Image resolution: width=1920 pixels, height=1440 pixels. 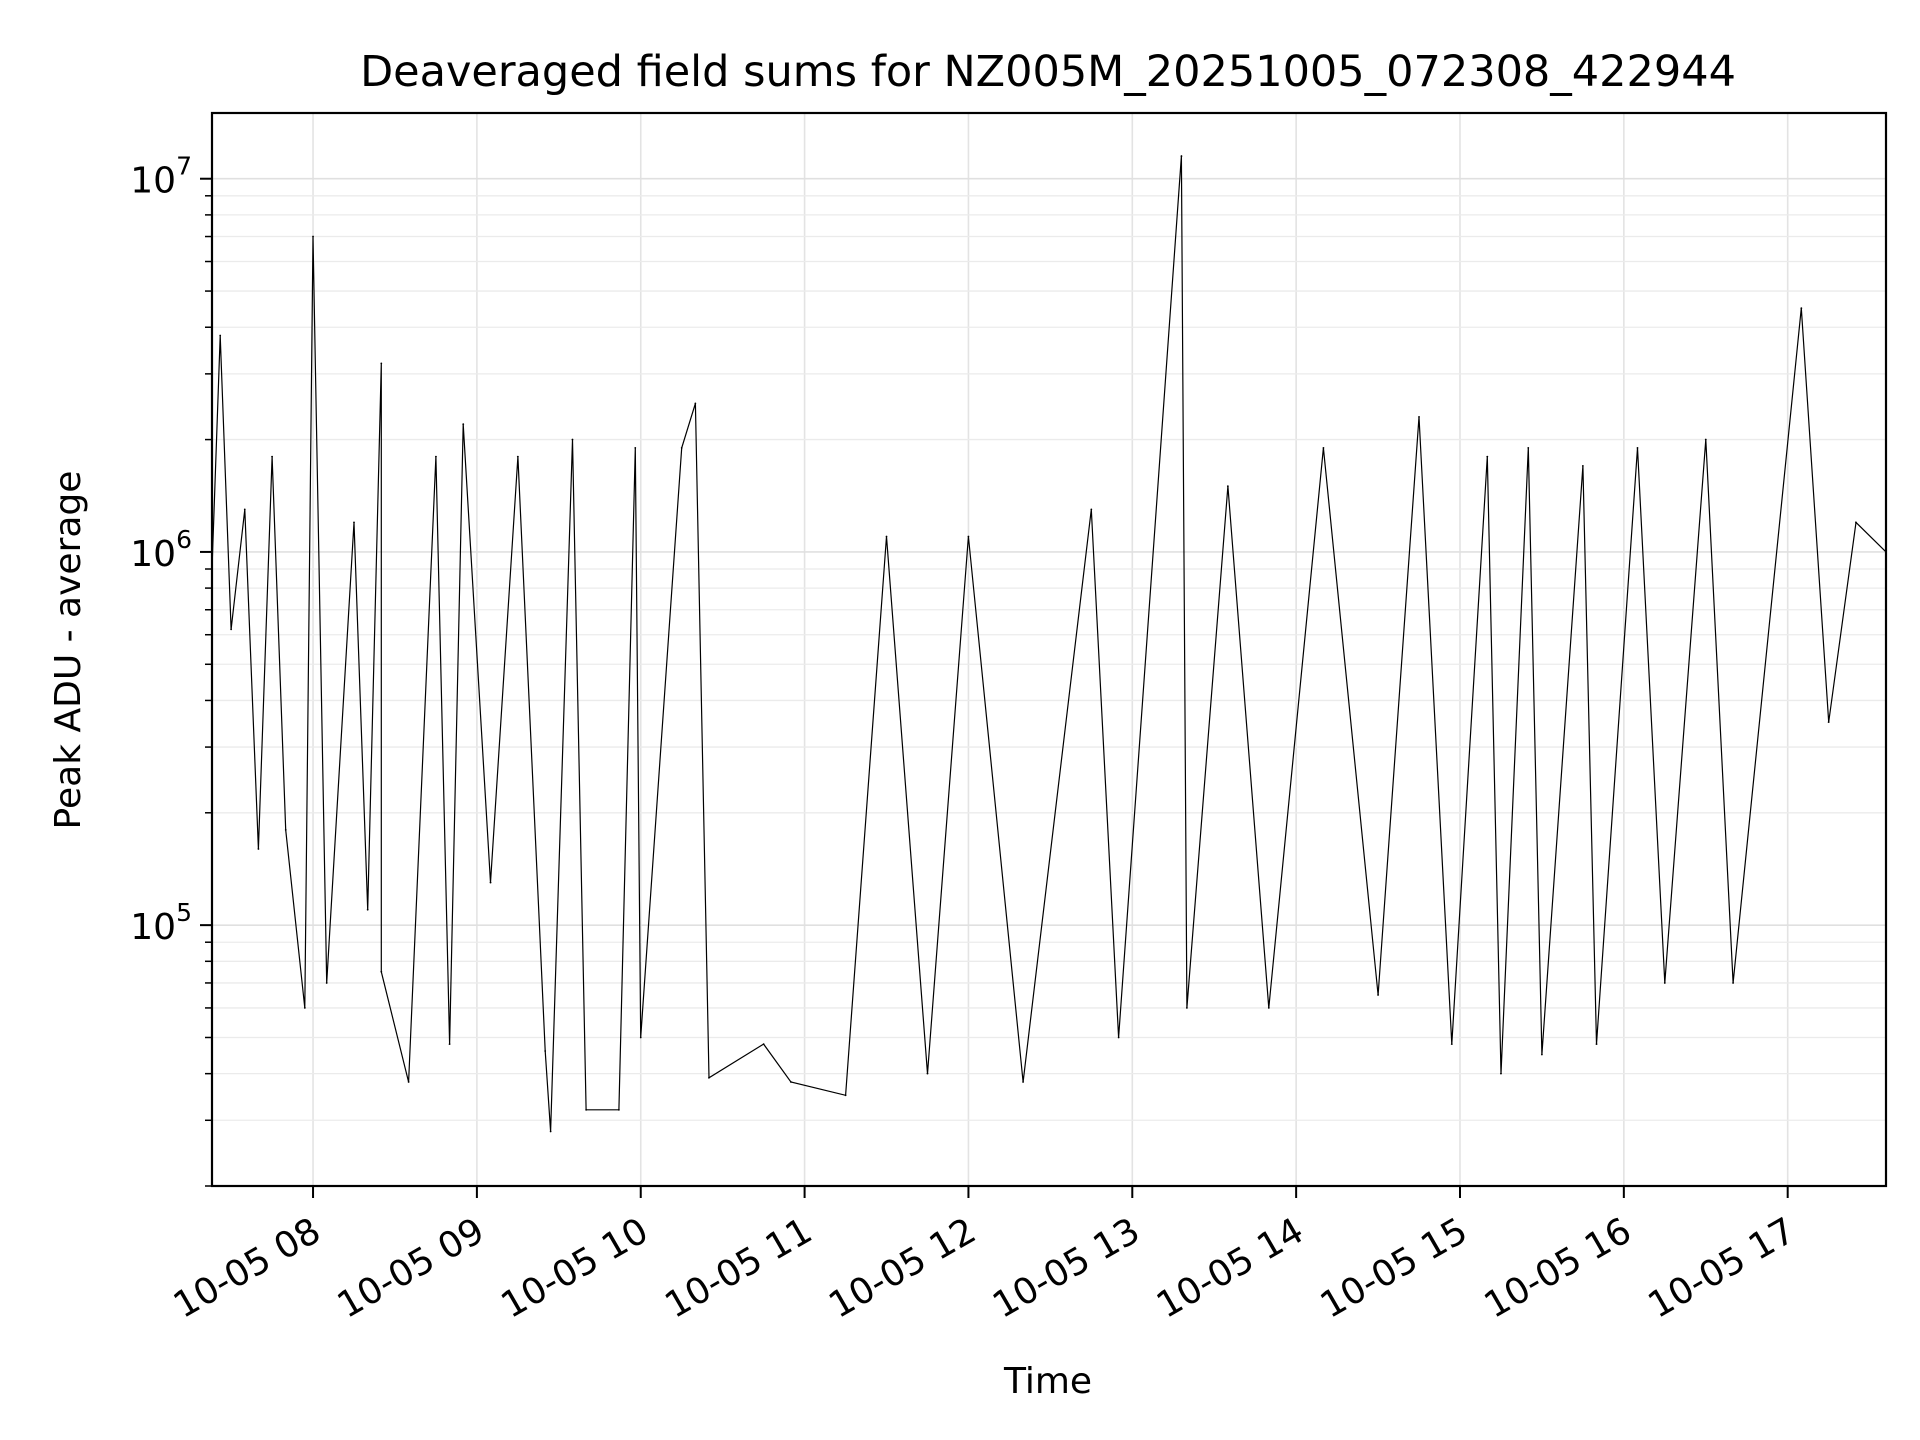 I want to click on y-tick-label: 10⁷, so click(x=161, y=177).